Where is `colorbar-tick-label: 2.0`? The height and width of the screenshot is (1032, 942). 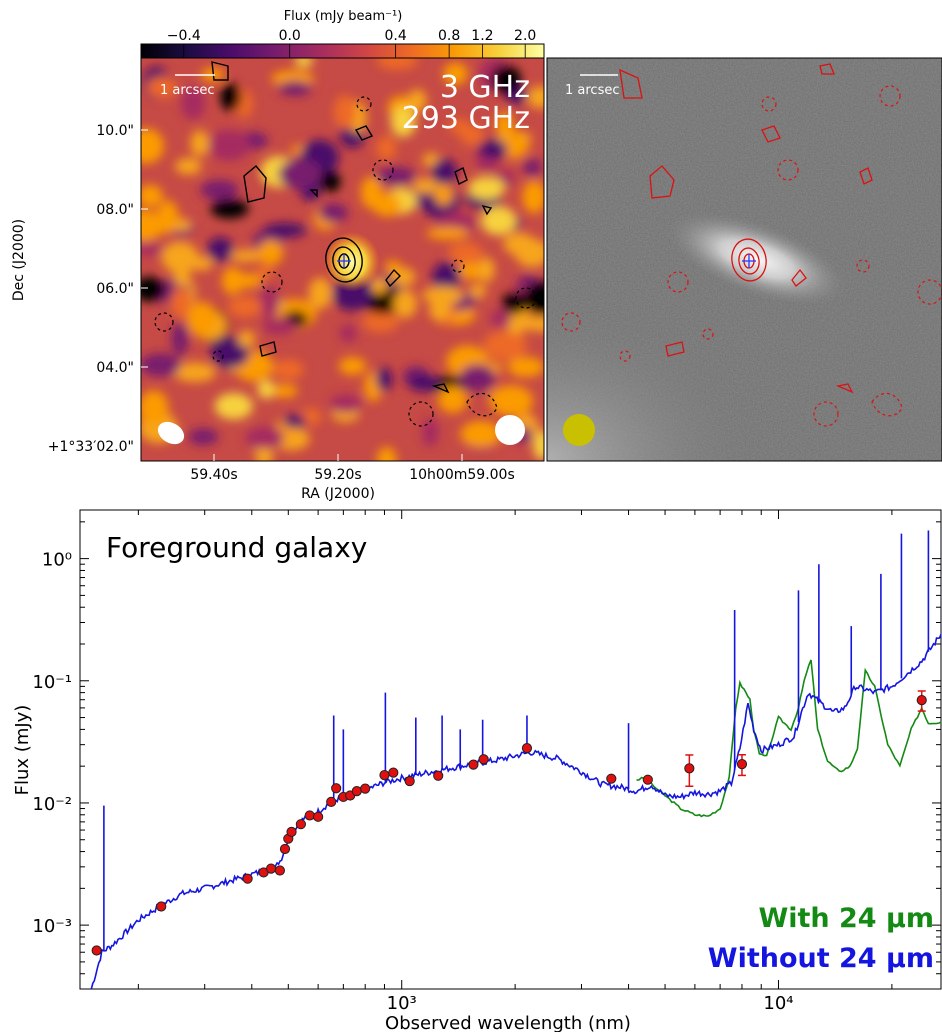 colorbar-tick-label: 2.0 is located at coordinates (525, 36).